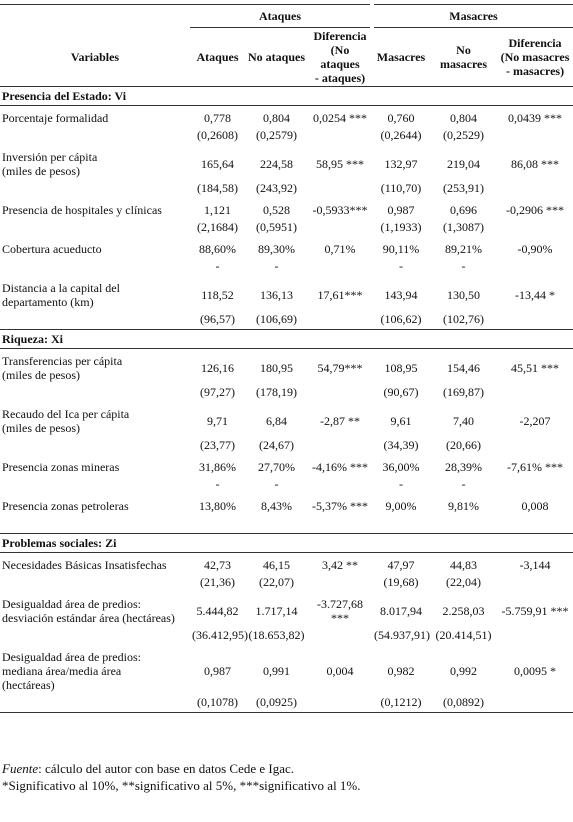 The image size is (573, 822). I want to click on value-cell: 154,46, so click(464, 368).